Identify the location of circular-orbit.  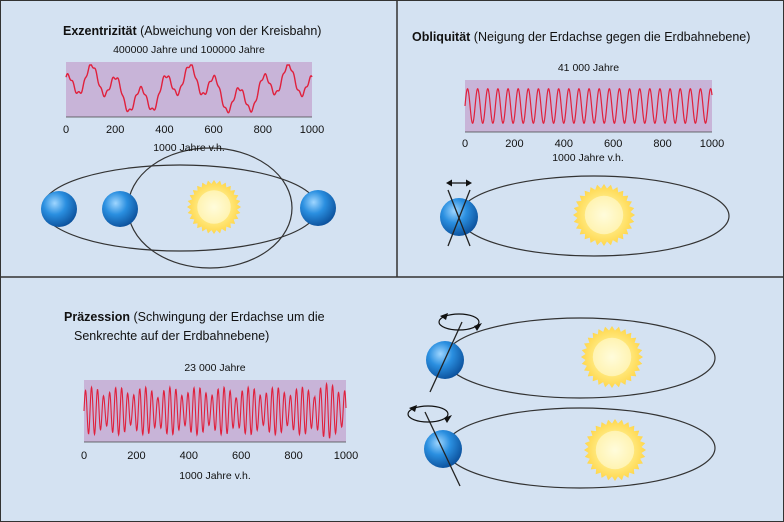
(180, 208).